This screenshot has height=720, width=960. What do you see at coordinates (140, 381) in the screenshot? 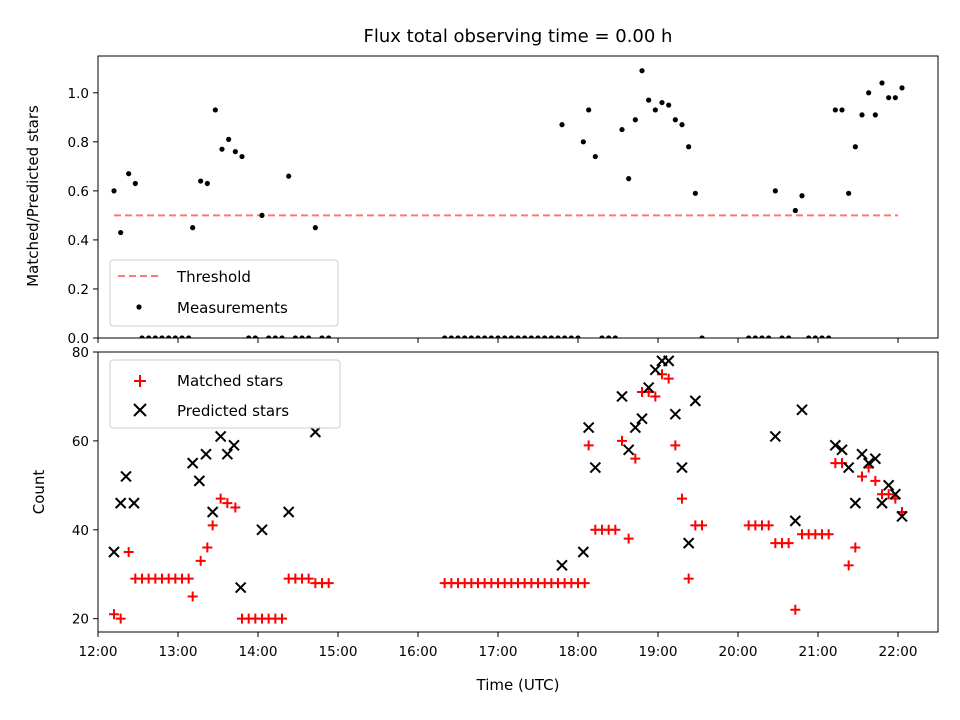
I see `legend-matched-swatch` at bounding box center [140, 381].